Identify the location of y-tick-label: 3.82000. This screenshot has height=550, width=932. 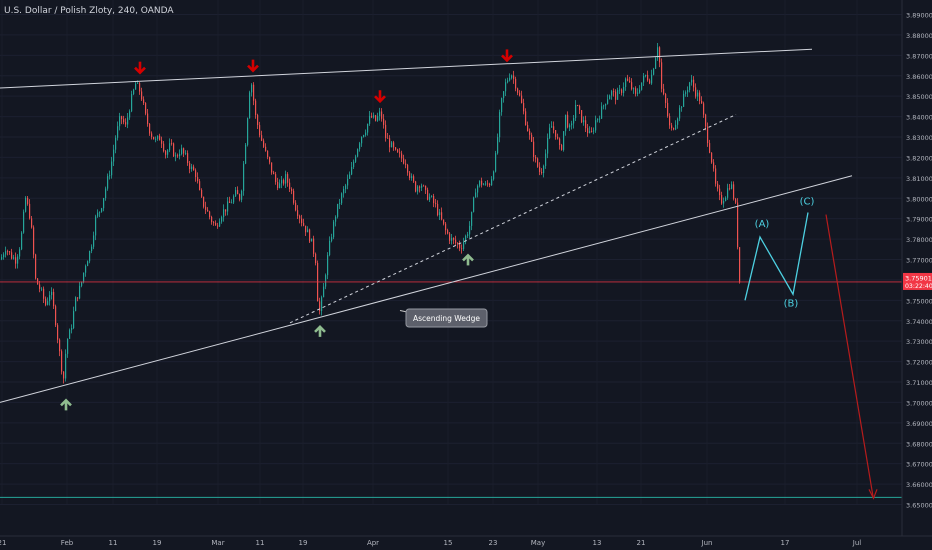
(919, 158).